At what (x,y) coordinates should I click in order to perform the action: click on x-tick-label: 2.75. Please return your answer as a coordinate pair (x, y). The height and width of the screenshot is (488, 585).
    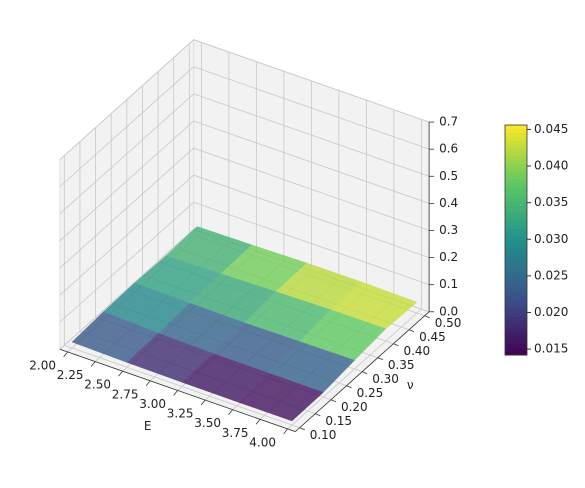
    Looking at the image, I should click on (125, 394).